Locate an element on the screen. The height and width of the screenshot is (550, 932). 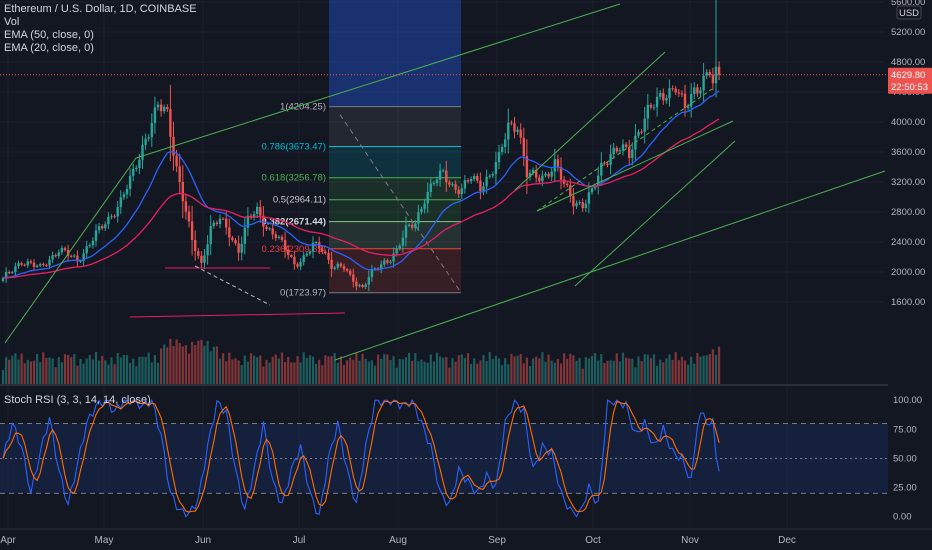
fib-level-label: 0.382(2671.44) is located at coordinates (294, 222).